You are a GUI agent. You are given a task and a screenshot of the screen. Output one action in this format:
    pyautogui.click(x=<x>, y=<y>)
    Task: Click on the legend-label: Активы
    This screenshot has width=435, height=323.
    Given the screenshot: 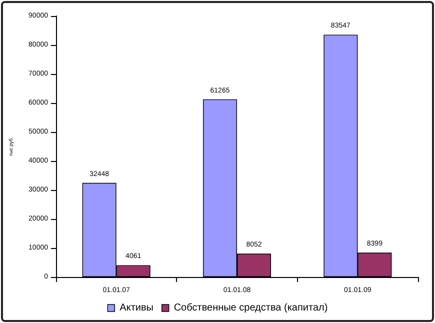 What is the action you would take?
    pyautogui.click(x=137, y=308)
    